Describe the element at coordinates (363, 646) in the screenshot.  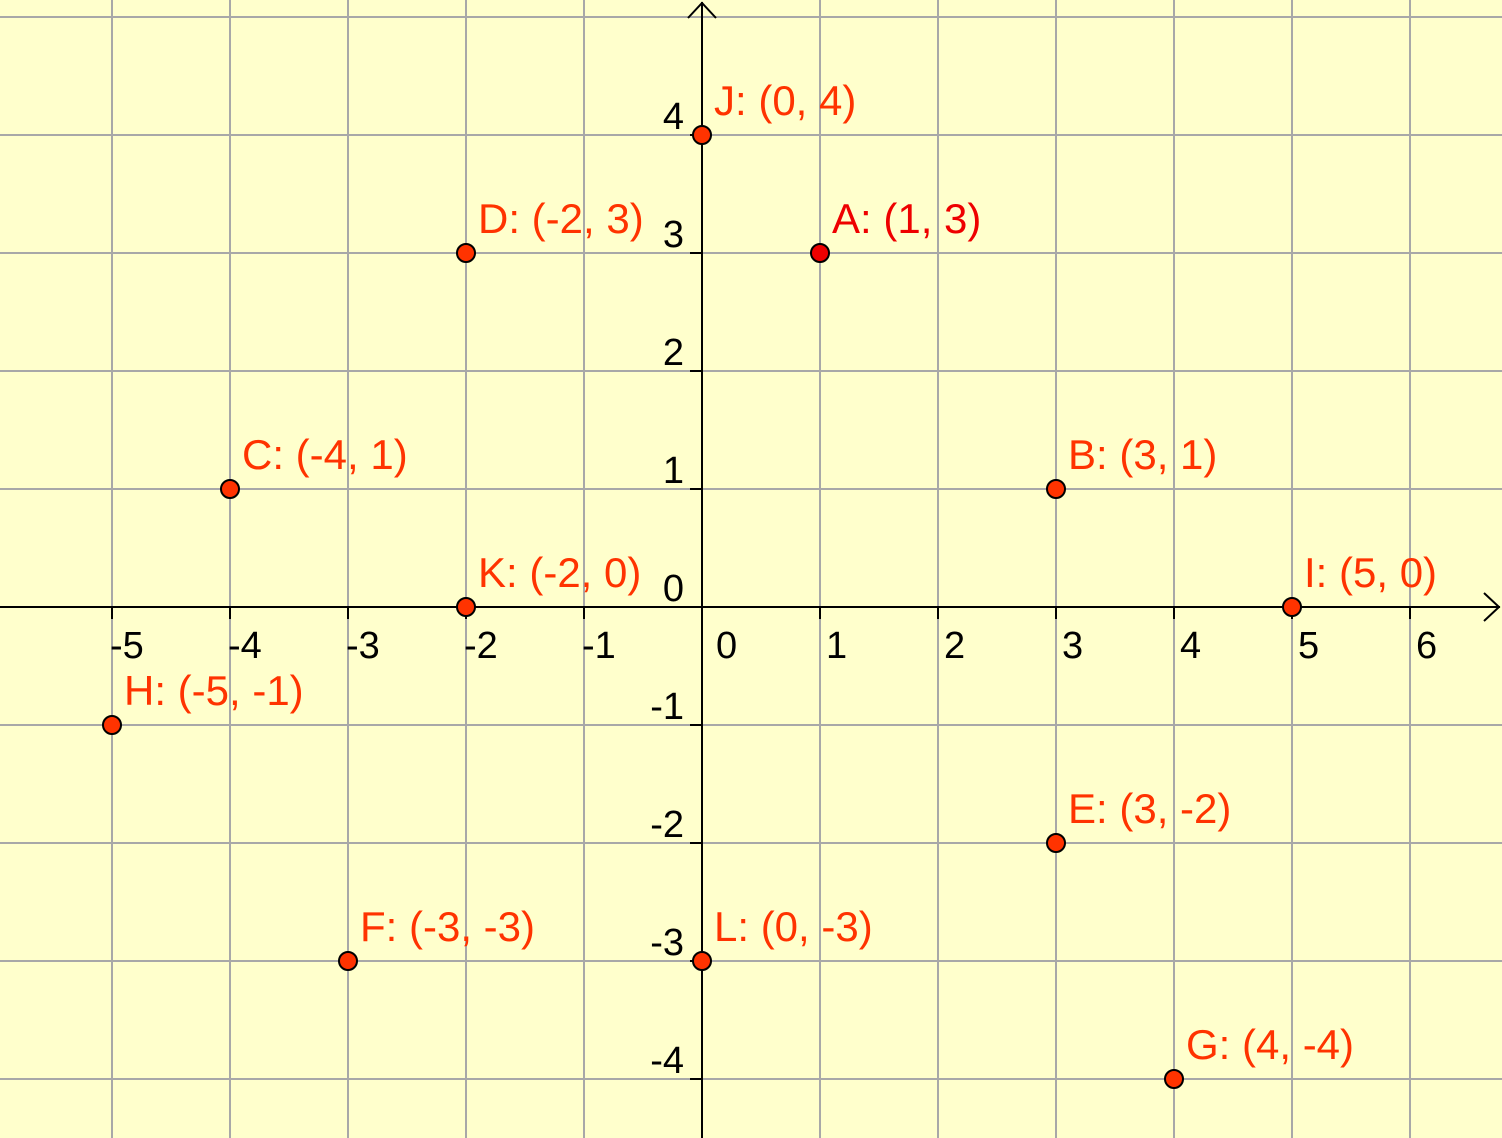
I see `x-tick-label: -3` at that location.